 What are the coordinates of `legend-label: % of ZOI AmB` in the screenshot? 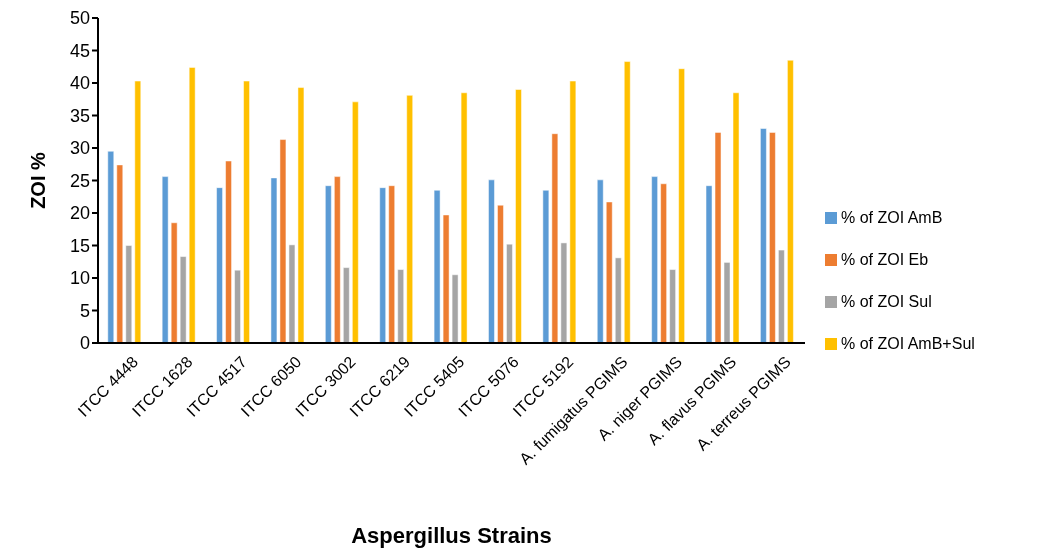 It's located at (892, 217).